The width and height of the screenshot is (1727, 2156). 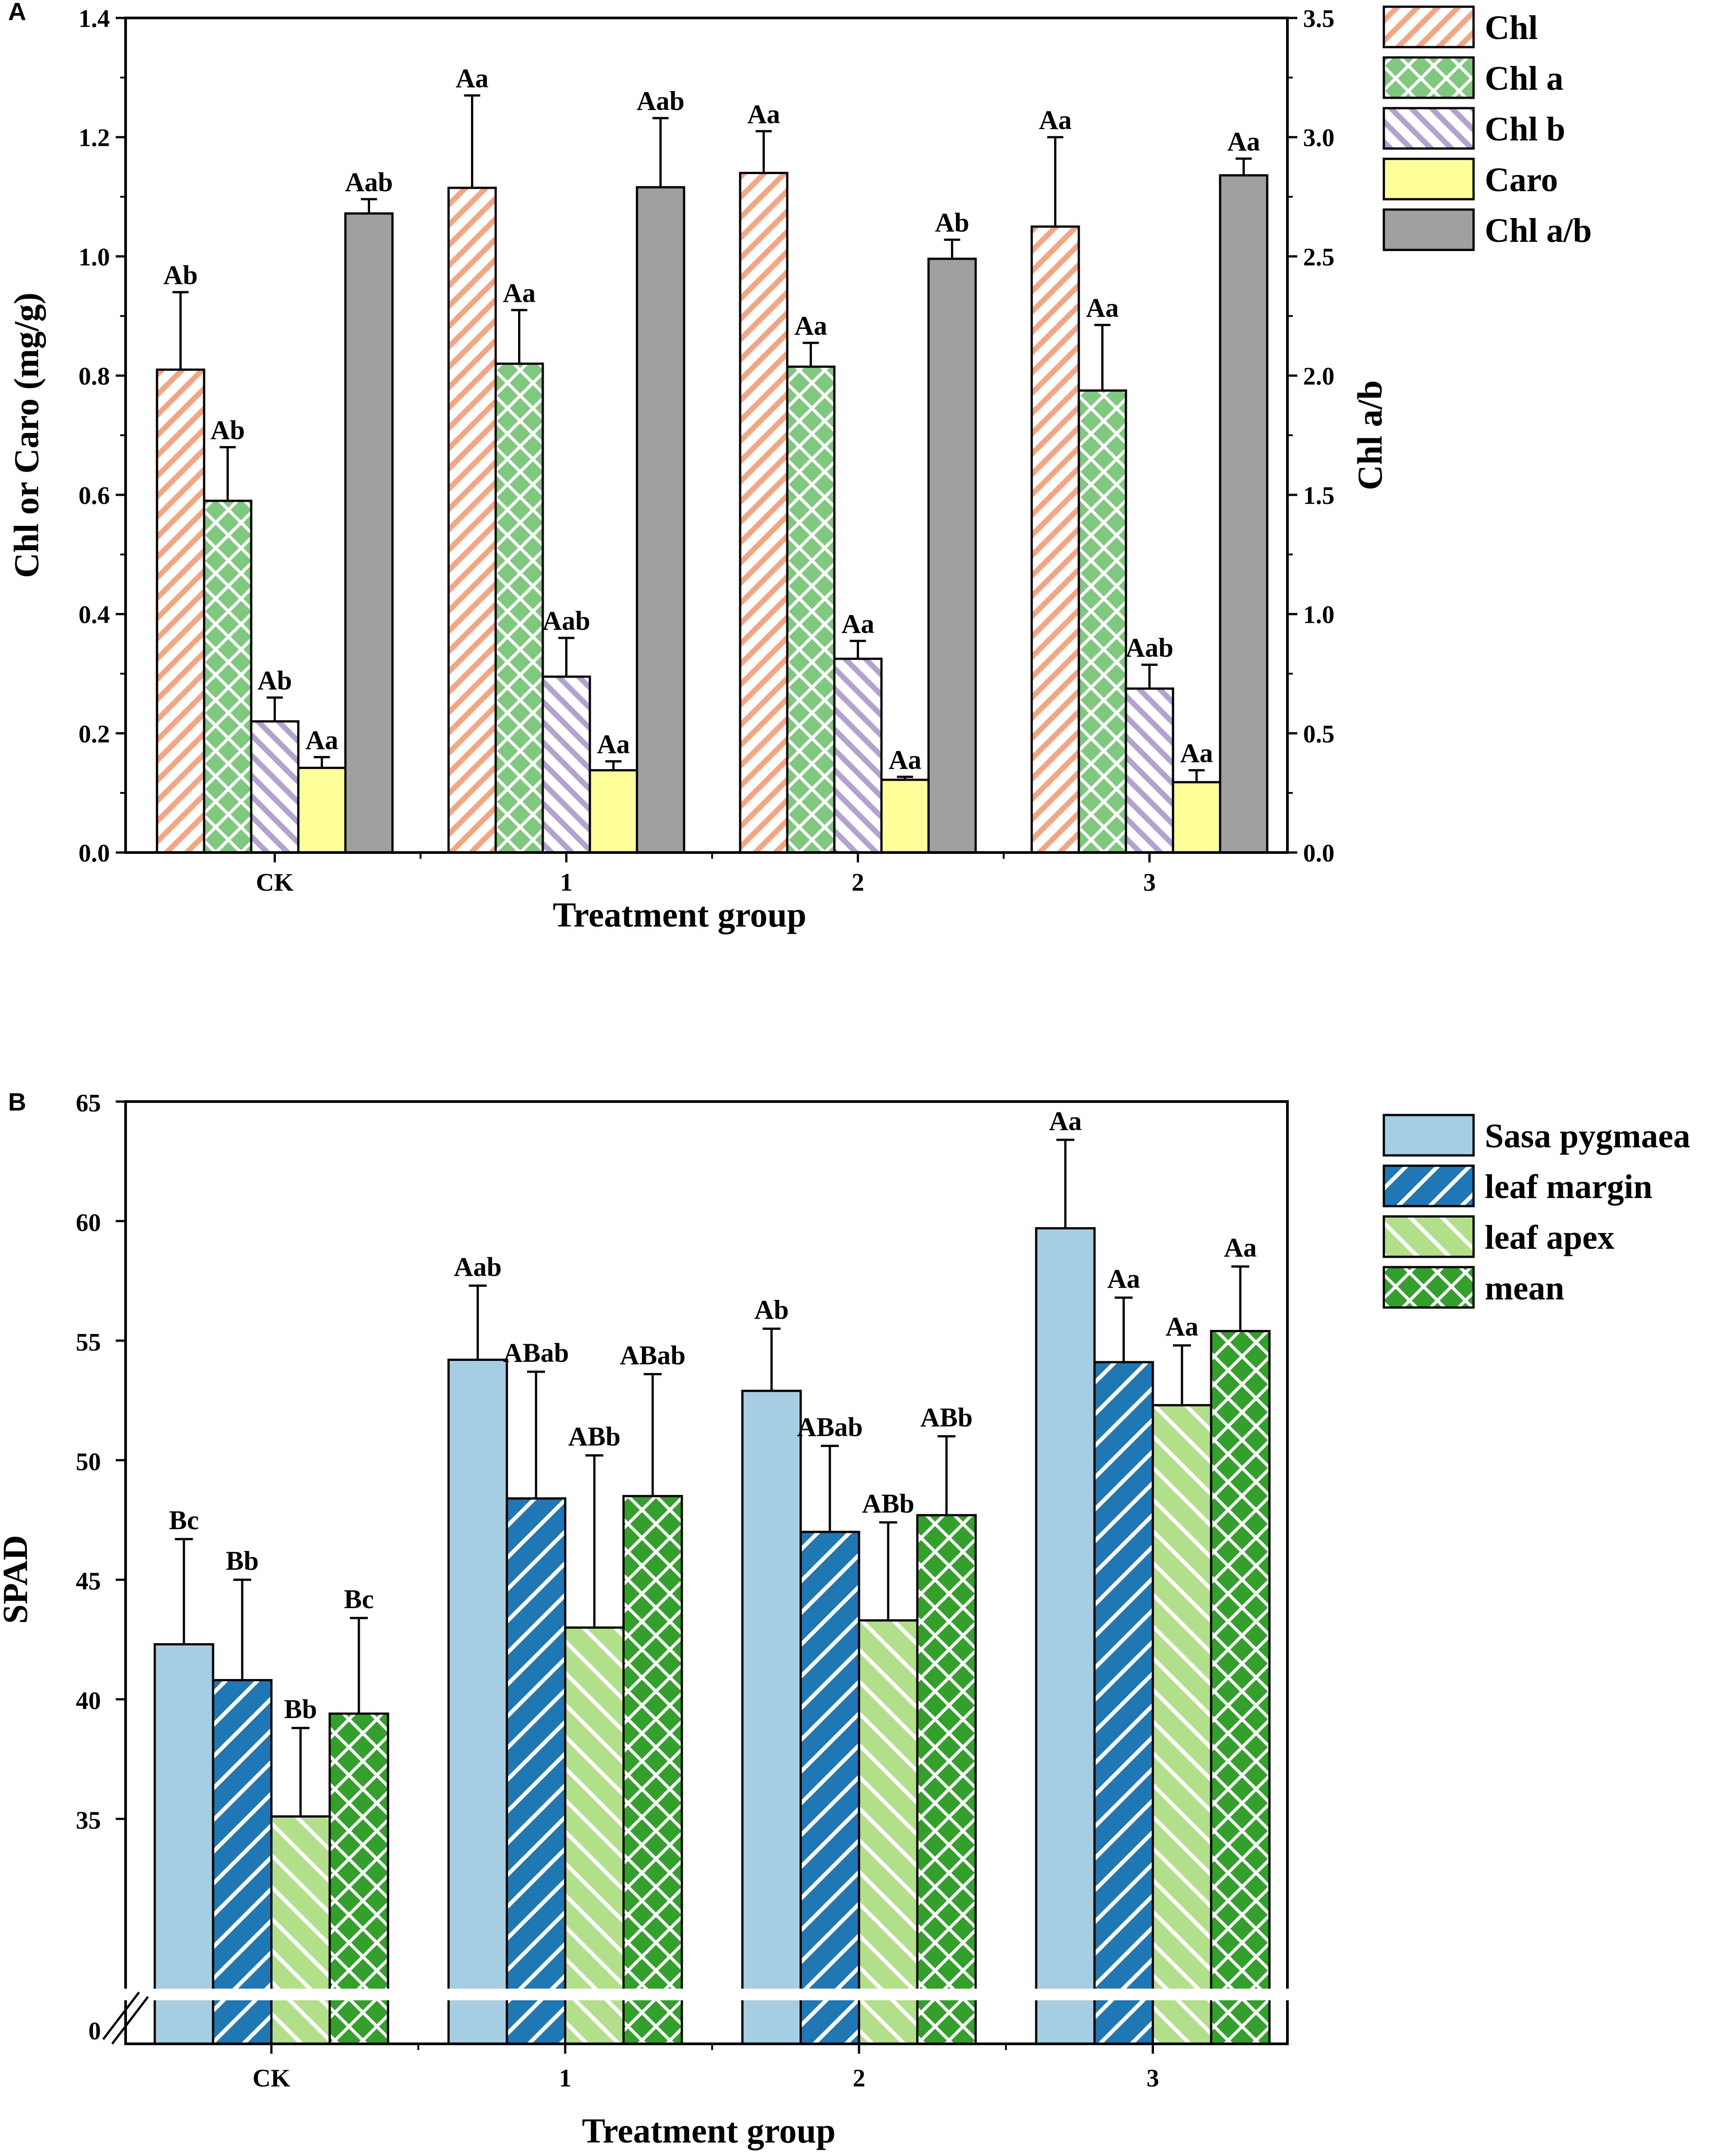 I want to click on a-ytick-left-label-6: 1.2, so click(x=94, y=138).